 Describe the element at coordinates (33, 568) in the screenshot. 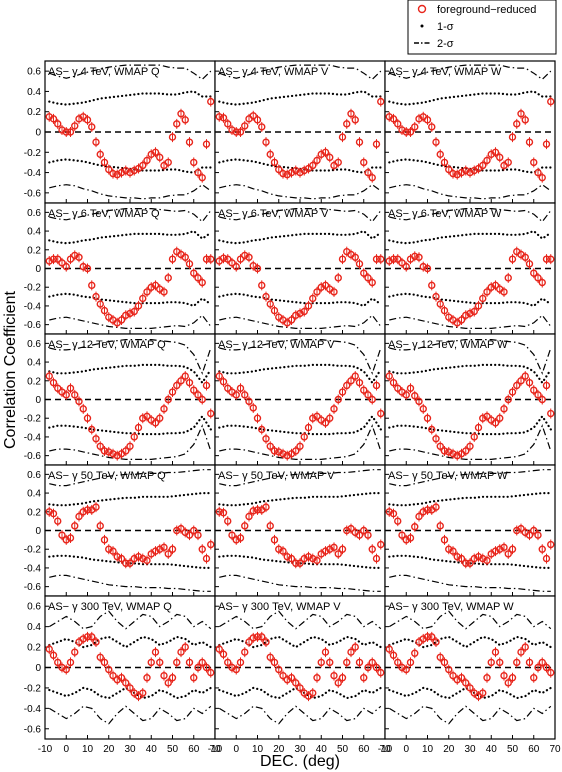

I see `y-tick-label: -0.4` at that location.